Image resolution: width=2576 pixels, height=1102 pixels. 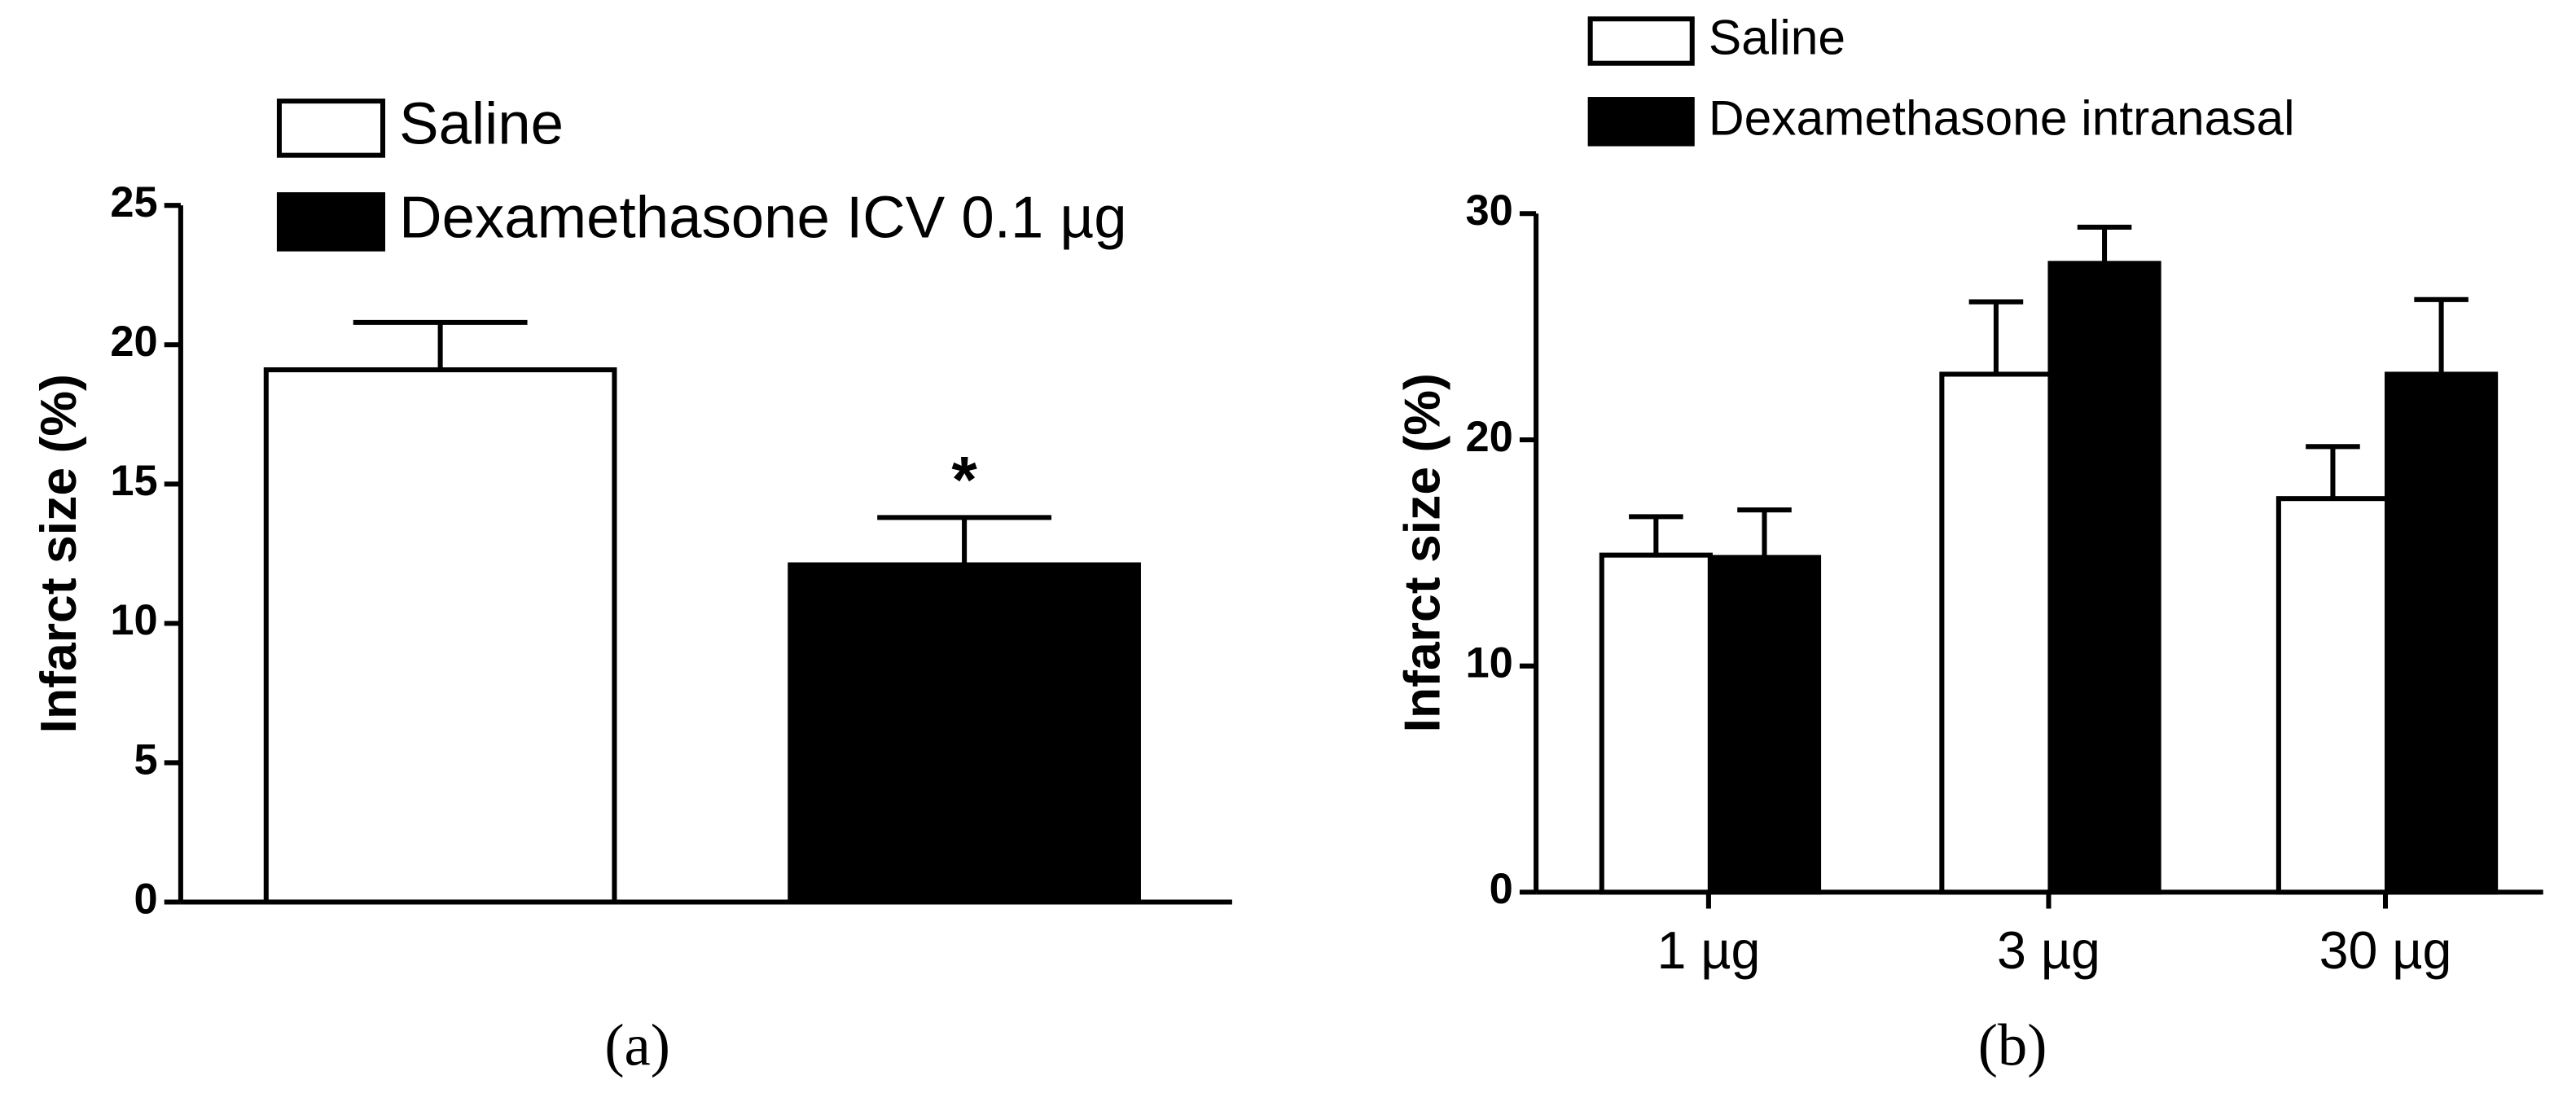 What do you see at coordinates (145, 760) in the screenshot?
I see `y-tick-label: 5` at bounding box center [145, 760].